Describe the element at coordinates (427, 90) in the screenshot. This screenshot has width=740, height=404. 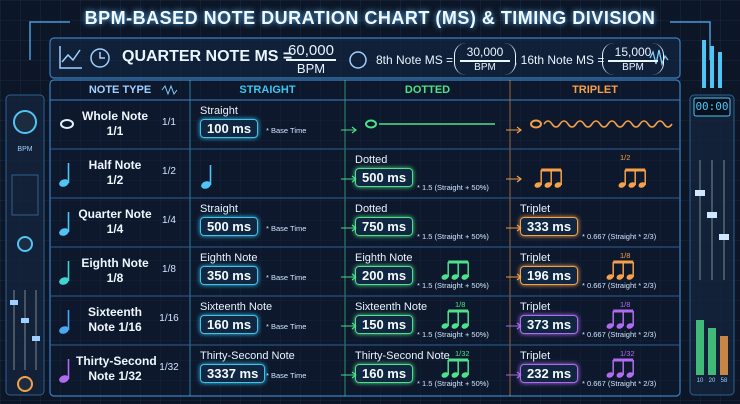
I see `column-header: DOTTED` at that location.